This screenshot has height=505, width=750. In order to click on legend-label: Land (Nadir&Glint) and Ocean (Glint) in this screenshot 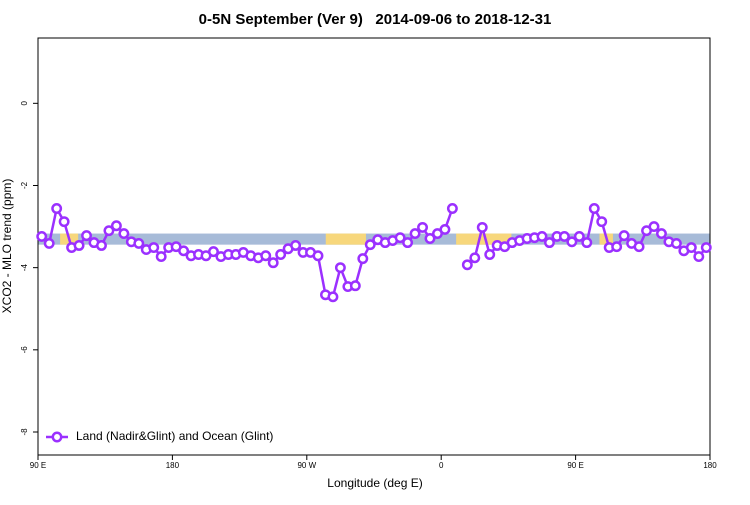, I will do `click(174, 436)`.